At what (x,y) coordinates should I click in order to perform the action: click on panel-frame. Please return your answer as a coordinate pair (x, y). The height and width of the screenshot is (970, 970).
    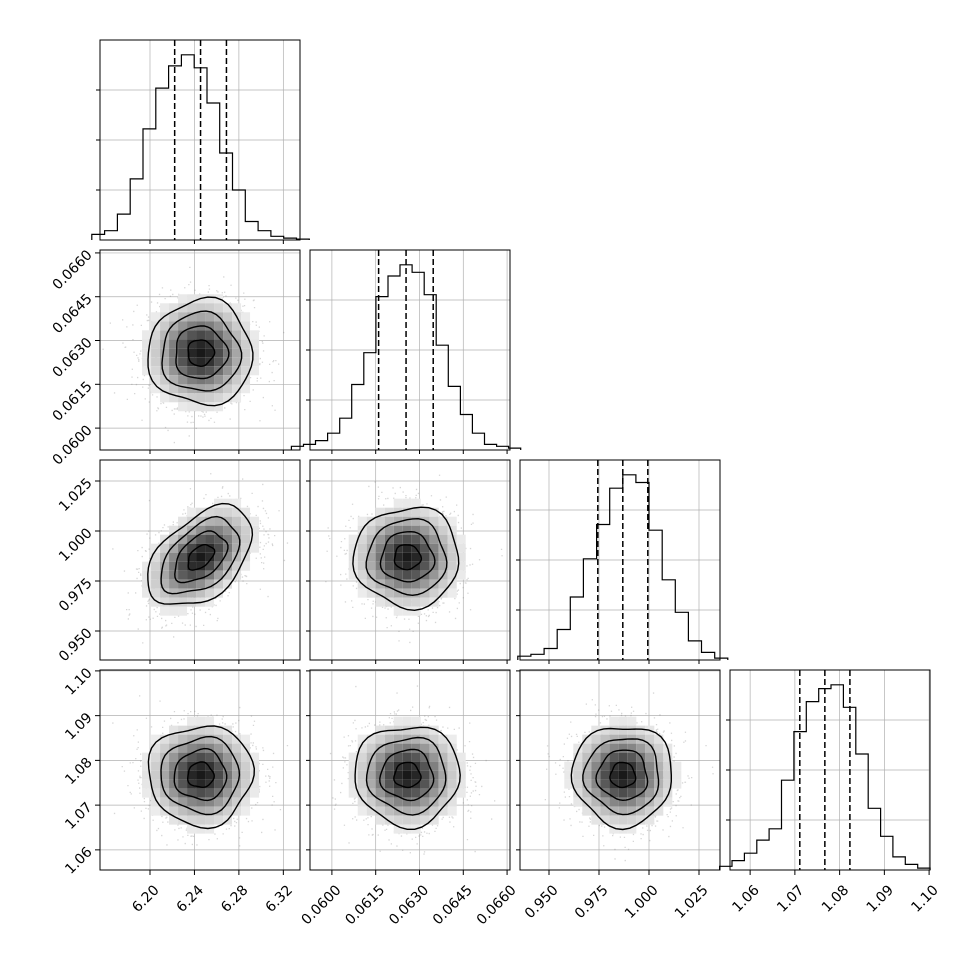
    Looking at the image, I should click on (410, 770).